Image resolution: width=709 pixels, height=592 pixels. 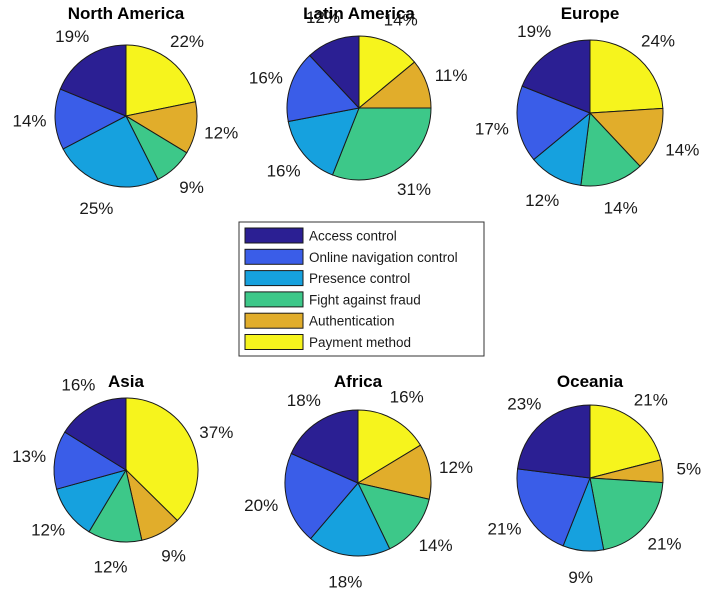 I want to click on pie-title: Africa, so click(x=358, y=381).